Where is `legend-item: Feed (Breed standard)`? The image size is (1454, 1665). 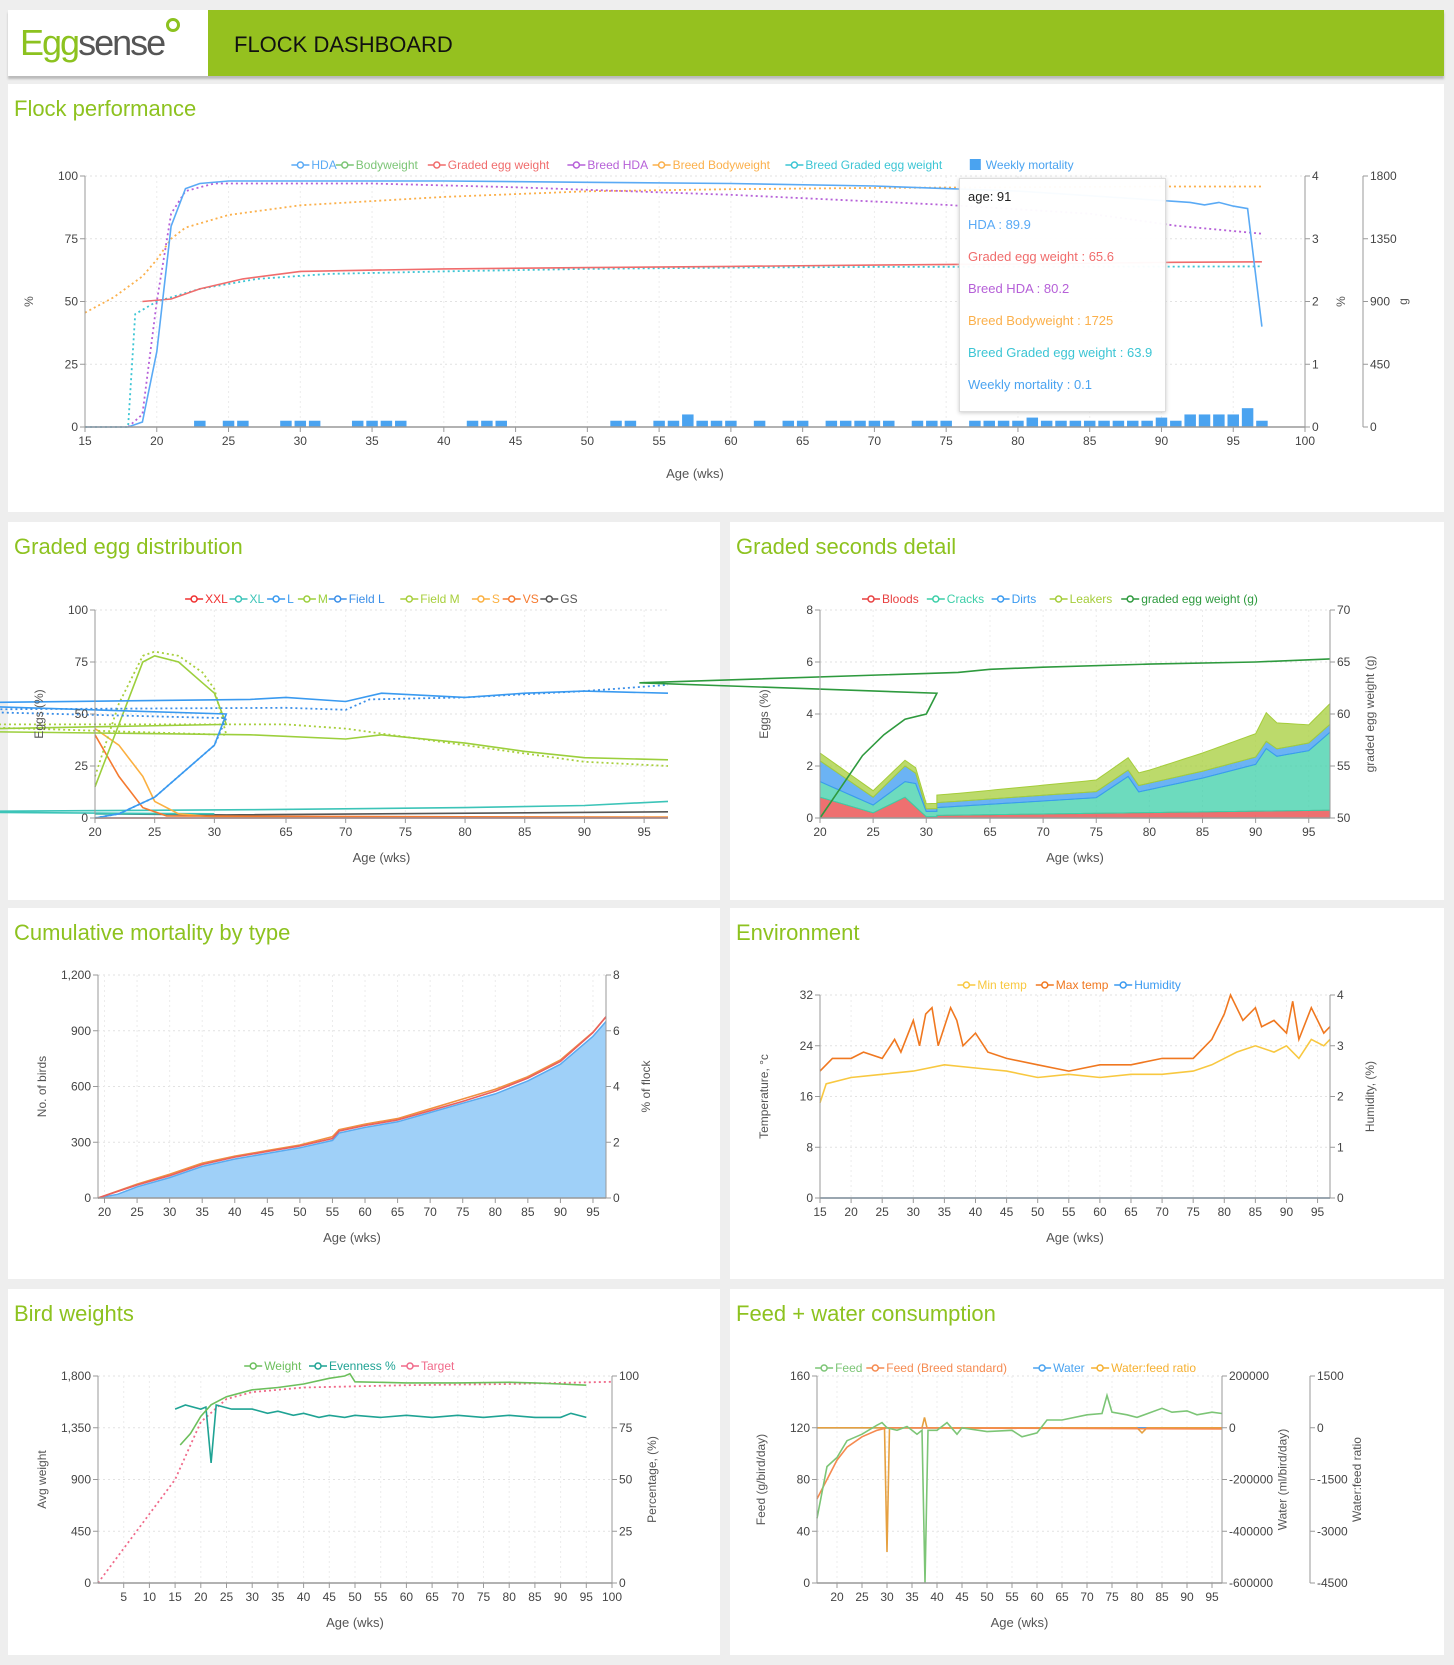 legend-item: Feed (Breed standard) is located at coordinates (936, 1368).